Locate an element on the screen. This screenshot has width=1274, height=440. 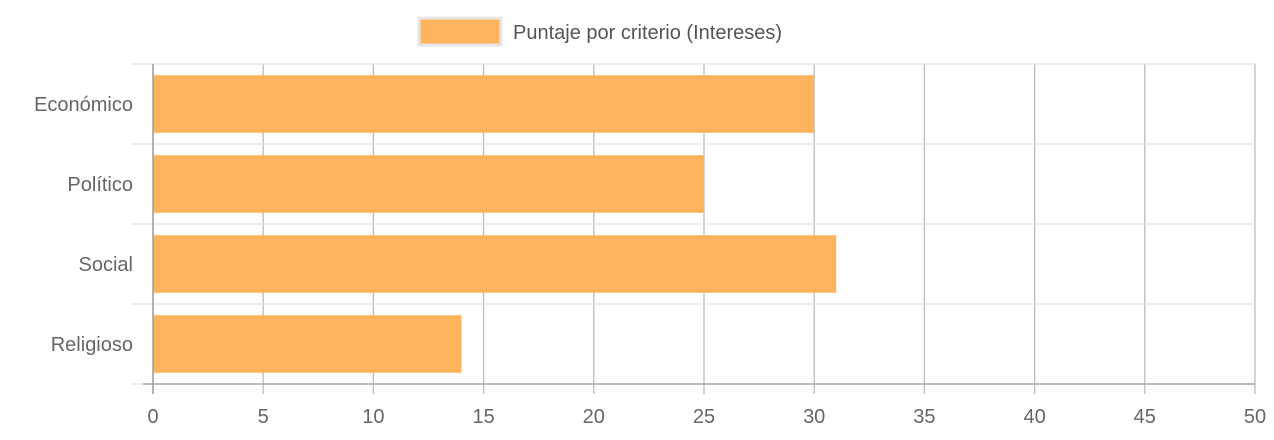
x-tick-label: 30 is located at coordinates (814, 417).